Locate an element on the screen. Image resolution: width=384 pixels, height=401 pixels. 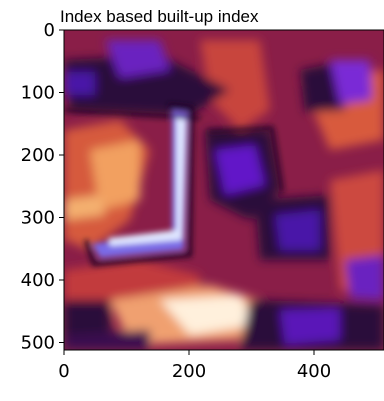
x-axis: 0 200 400 is located at coordinates (194, 366).